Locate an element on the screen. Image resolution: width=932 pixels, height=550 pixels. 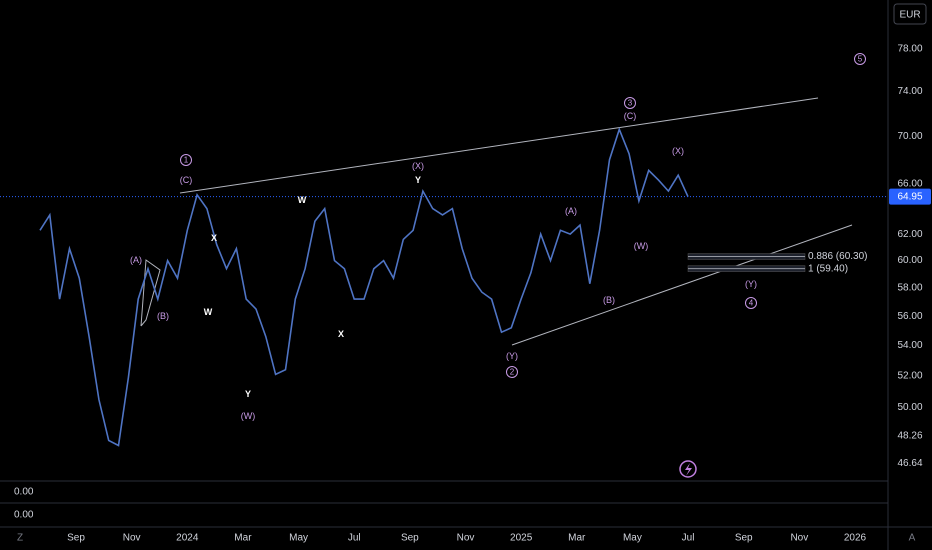
y-tick-label: 78.00 is located at coordinates (909, 49).